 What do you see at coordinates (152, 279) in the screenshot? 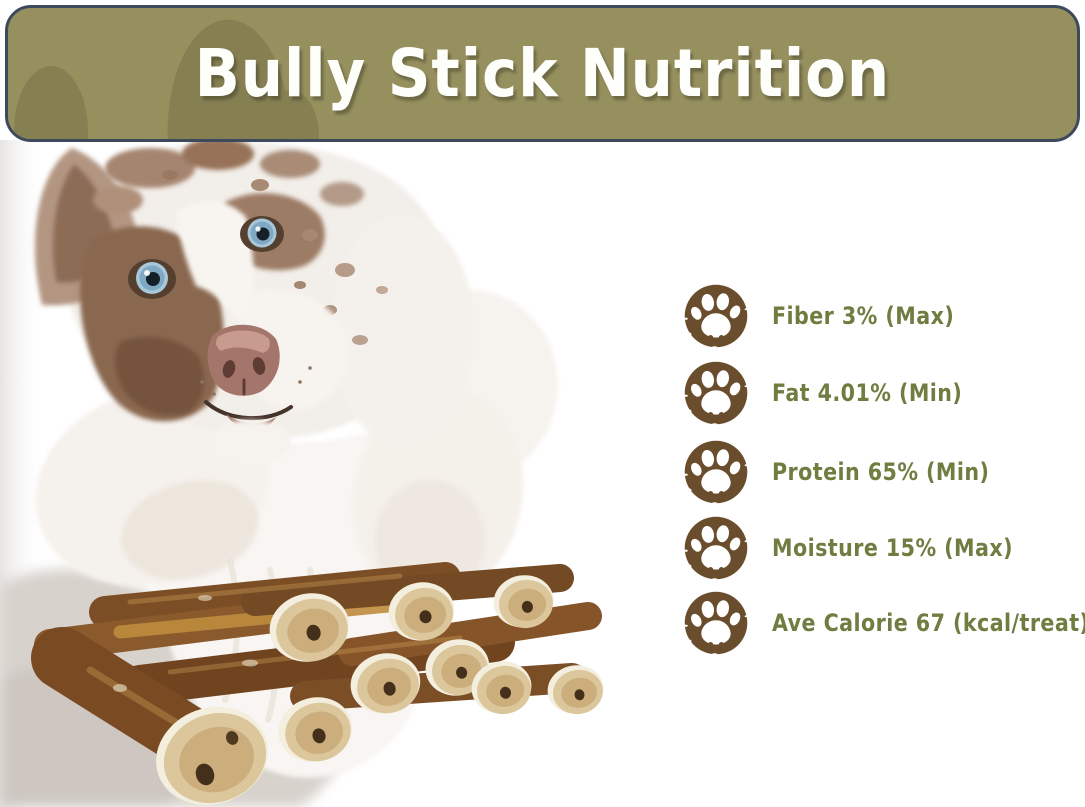
I see `dog-left-eye` at bounding box center [152, 279].